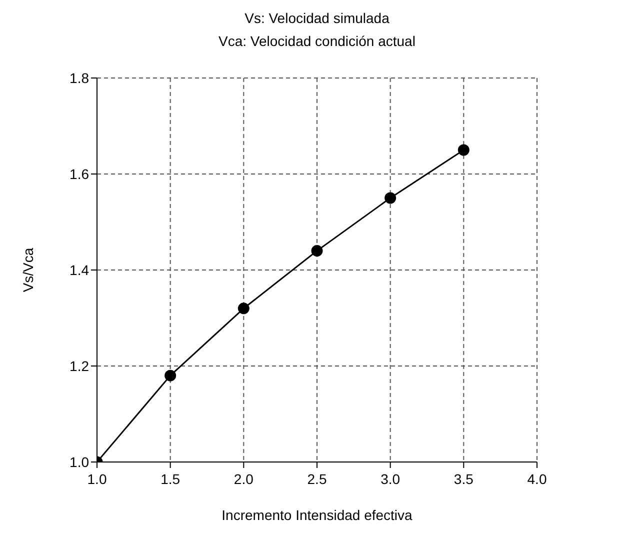  Describe the element at coordinates (80, 462) in the screenshot. I see `y-tick-label: 1.0` at that location.